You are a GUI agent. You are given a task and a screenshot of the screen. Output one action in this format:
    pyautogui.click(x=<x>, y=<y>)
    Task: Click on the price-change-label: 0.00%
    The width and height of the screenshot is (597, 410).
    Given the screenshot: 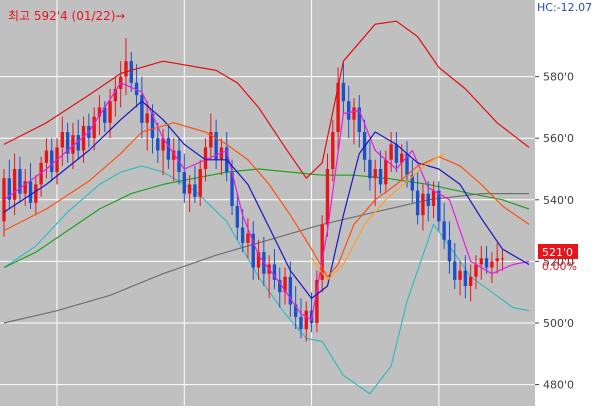 What is the action you would take?
    pyautogui.click(x=559, y=266)
    